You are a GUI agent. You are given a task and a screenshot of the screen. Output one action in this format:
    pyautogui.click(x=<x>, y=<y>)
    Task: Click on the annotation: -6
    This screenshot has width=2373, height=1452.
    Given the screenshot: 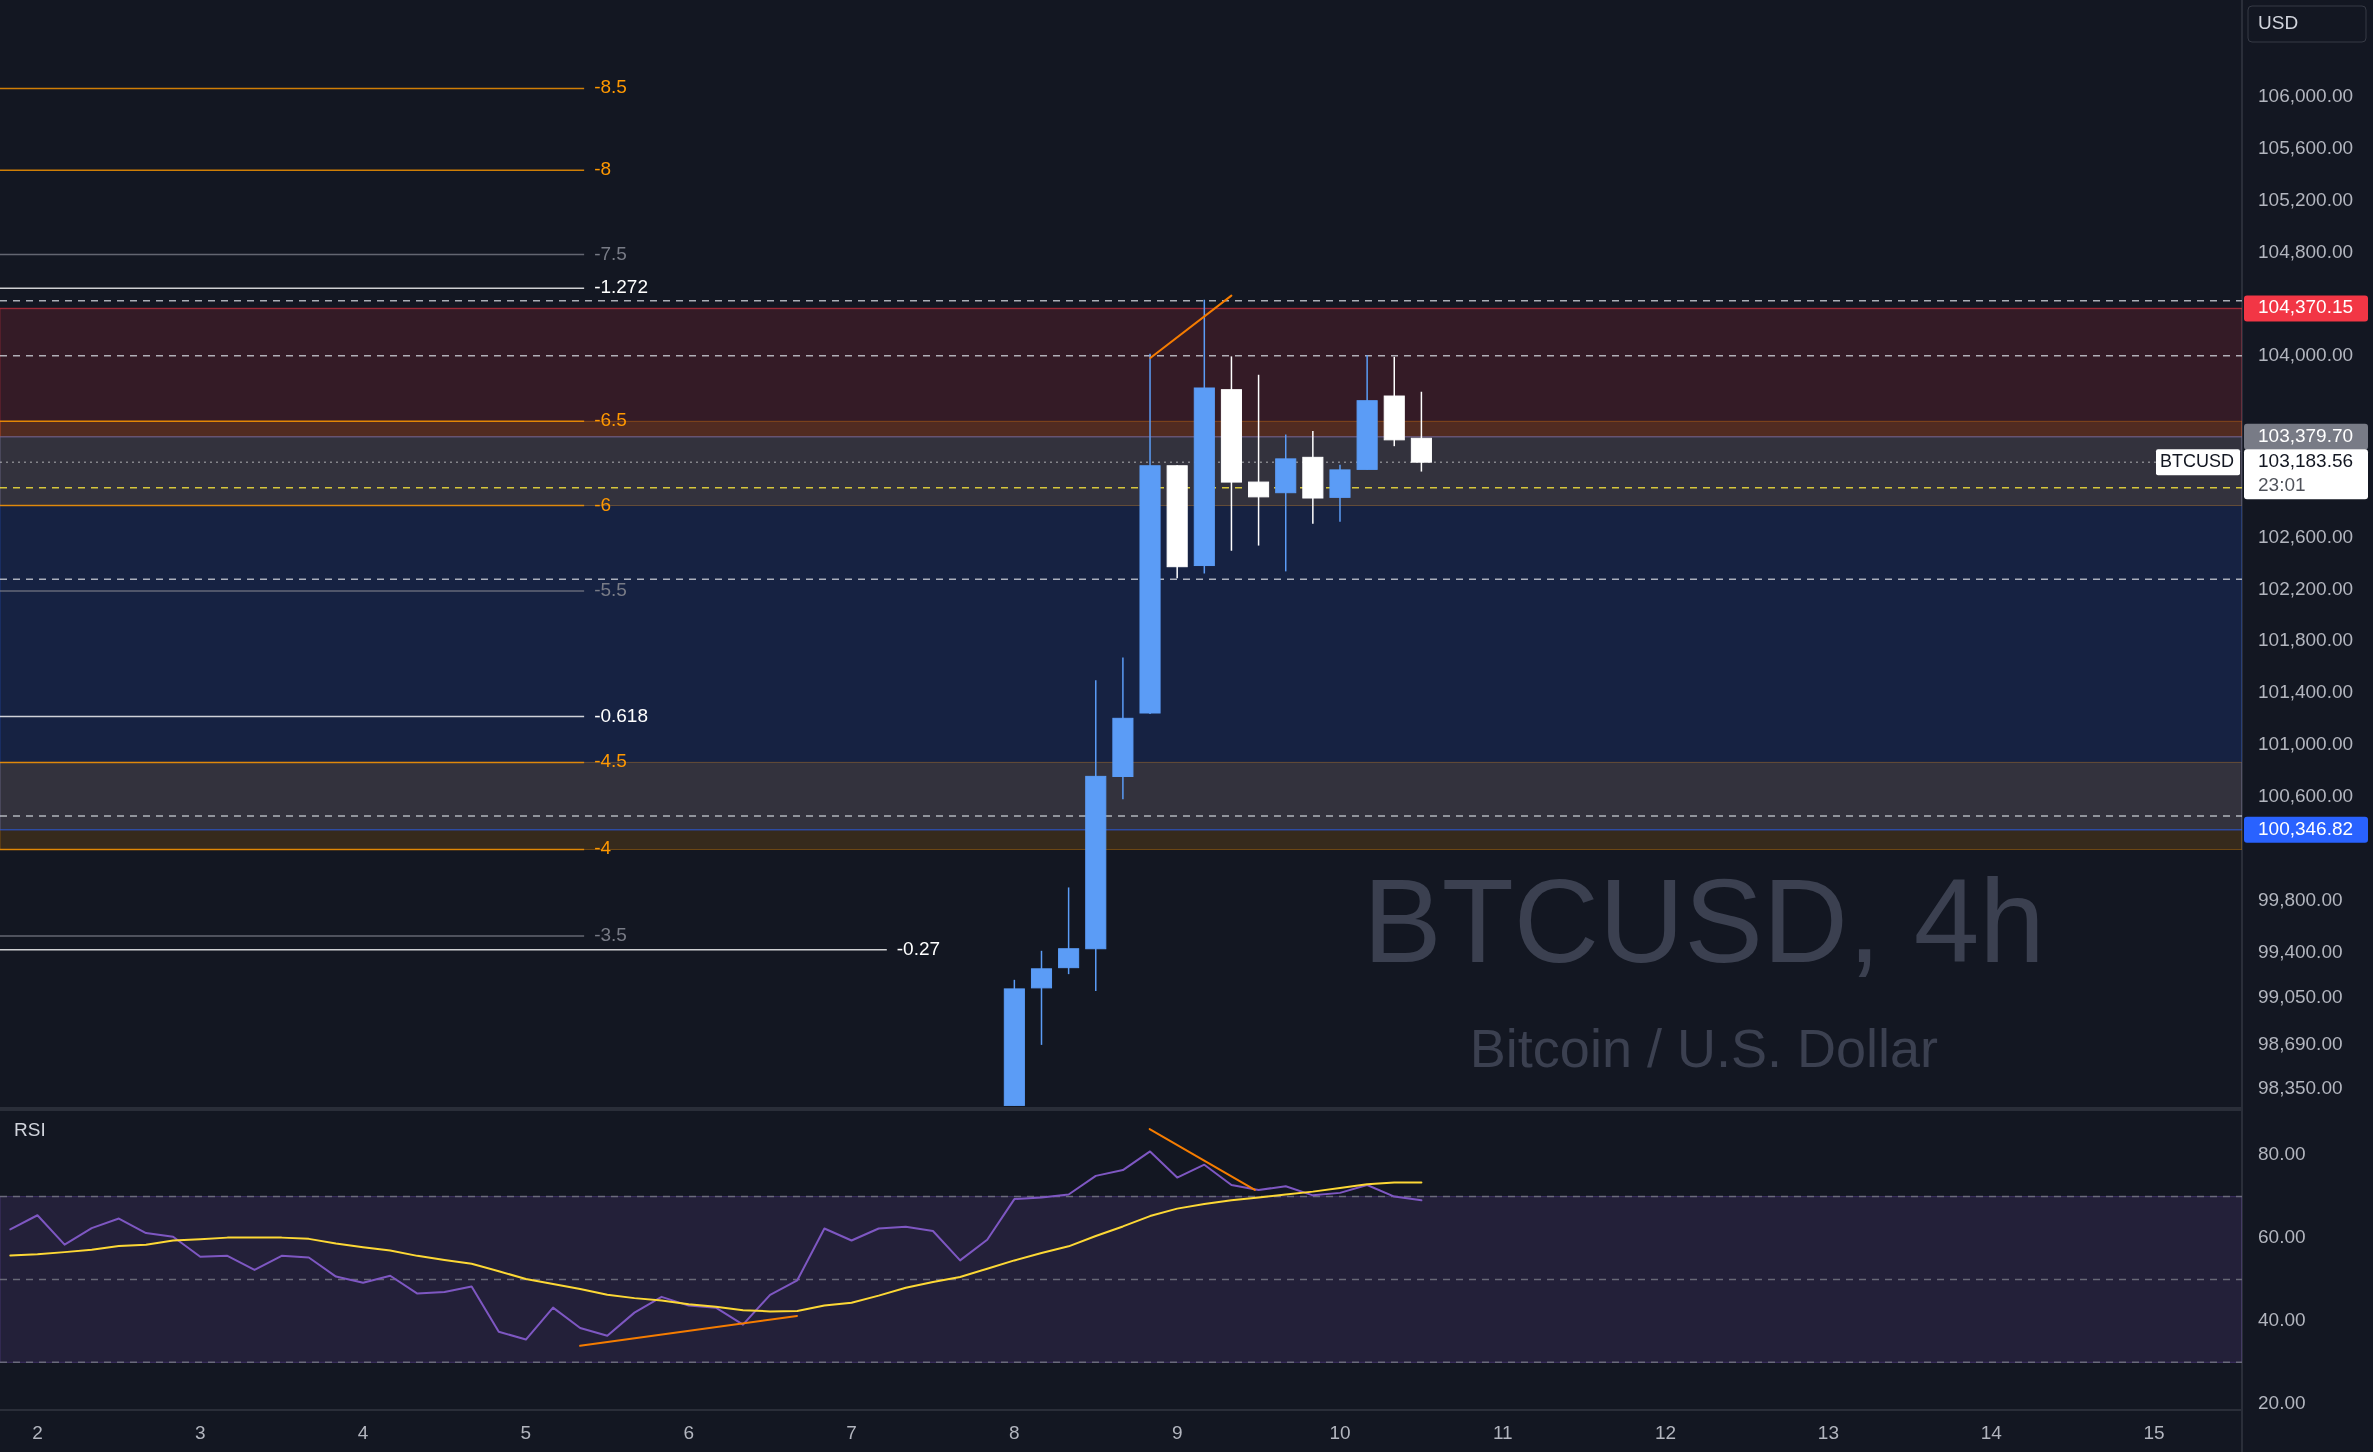 What is the action you would take?
    pyautogui.click(x=603, y=504)
    